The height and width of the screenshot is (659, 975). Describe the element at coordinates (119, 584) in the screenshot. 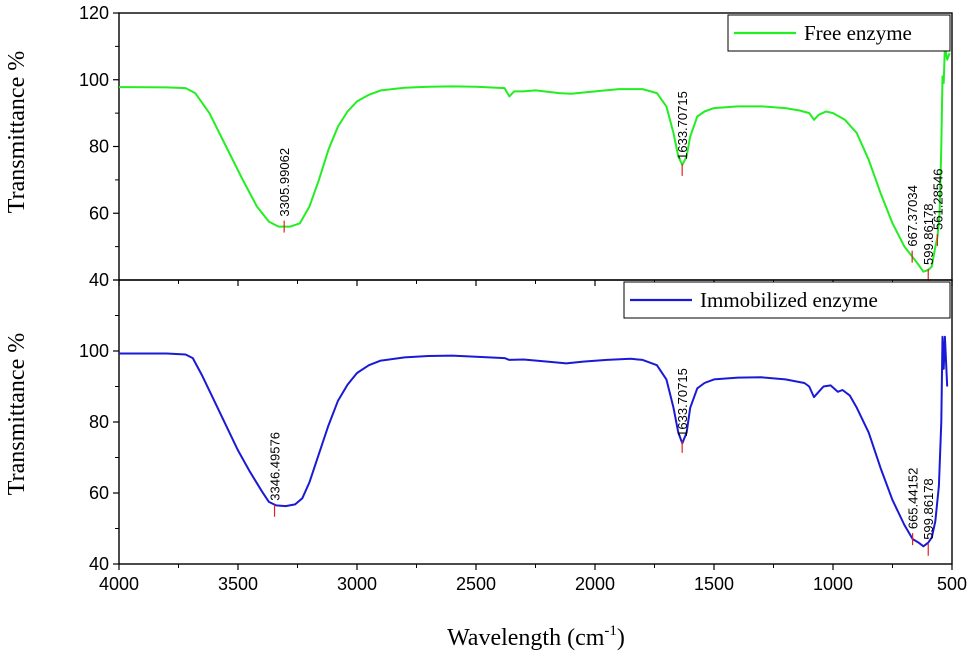

I see `x-tick-label: 4000` at that location.